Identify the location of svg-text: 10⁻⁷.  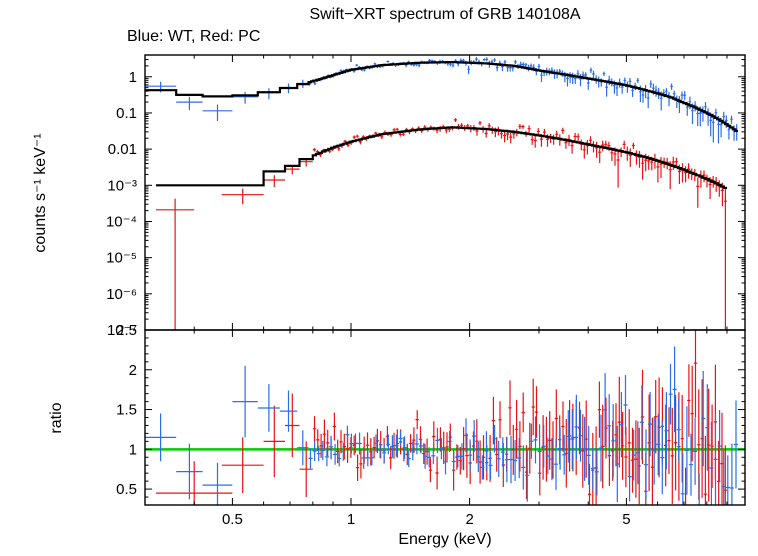
(122, 330).